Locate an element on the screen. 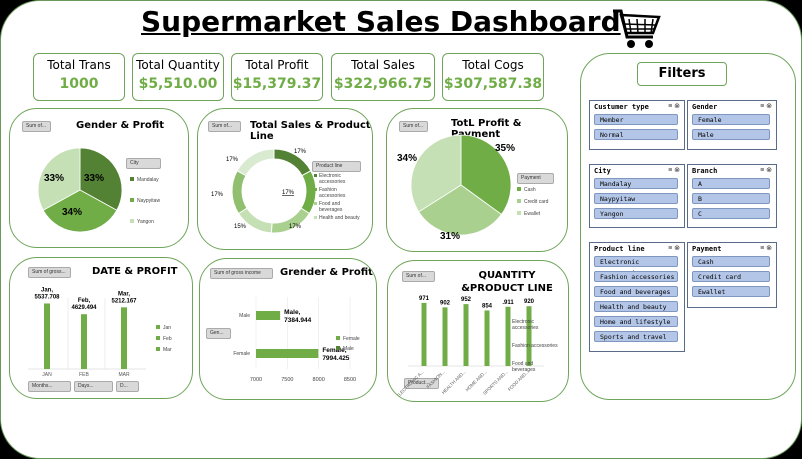 This screenshot has width=802, height=459. slicer-item: B is located at coordinates (731, 198).